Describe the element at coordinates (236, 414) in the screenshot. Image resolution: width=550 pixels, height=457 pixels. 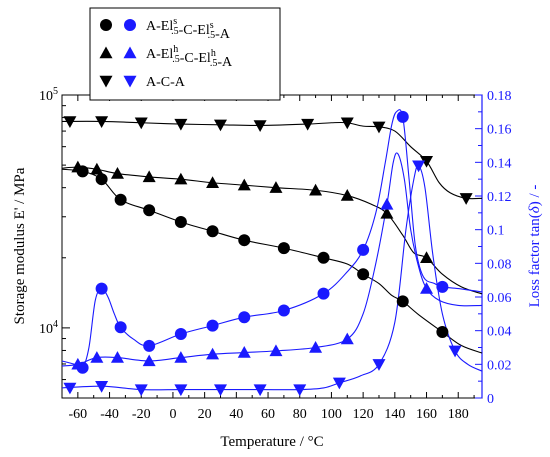
I see `x-tick-label: 40` at that location.